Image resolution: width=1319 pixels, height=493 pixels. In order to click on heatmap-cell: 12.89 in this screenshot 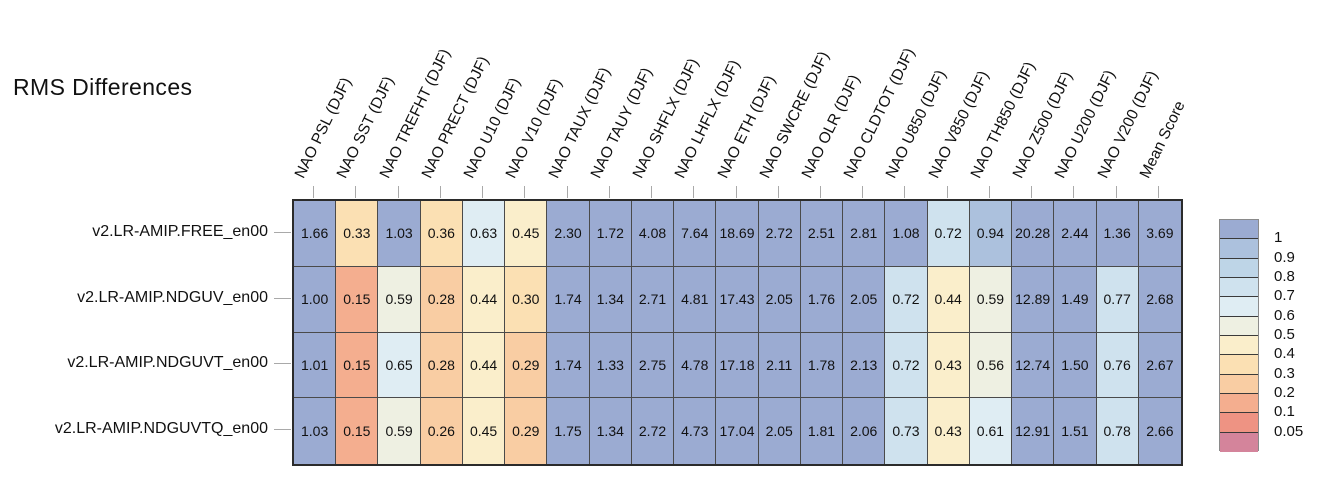, I will do `click(1033, 299)`.